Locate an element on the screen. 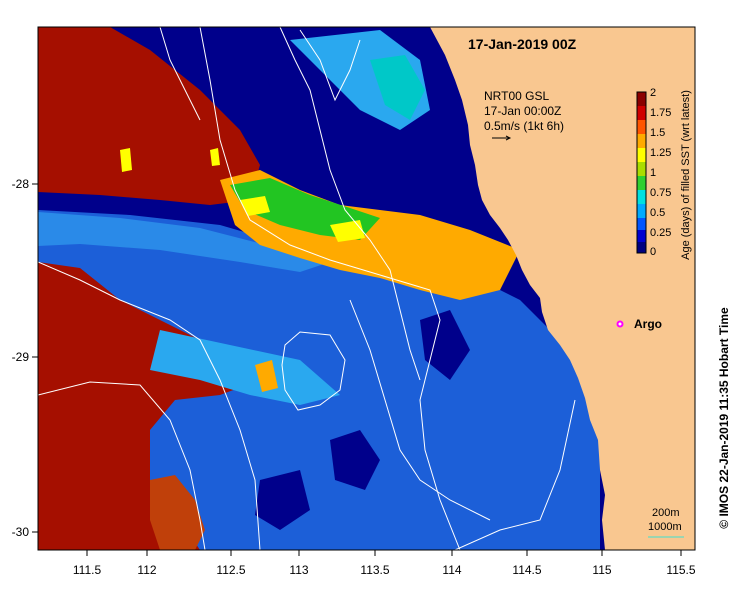  contour-200m is located at coordinates (350, 204).